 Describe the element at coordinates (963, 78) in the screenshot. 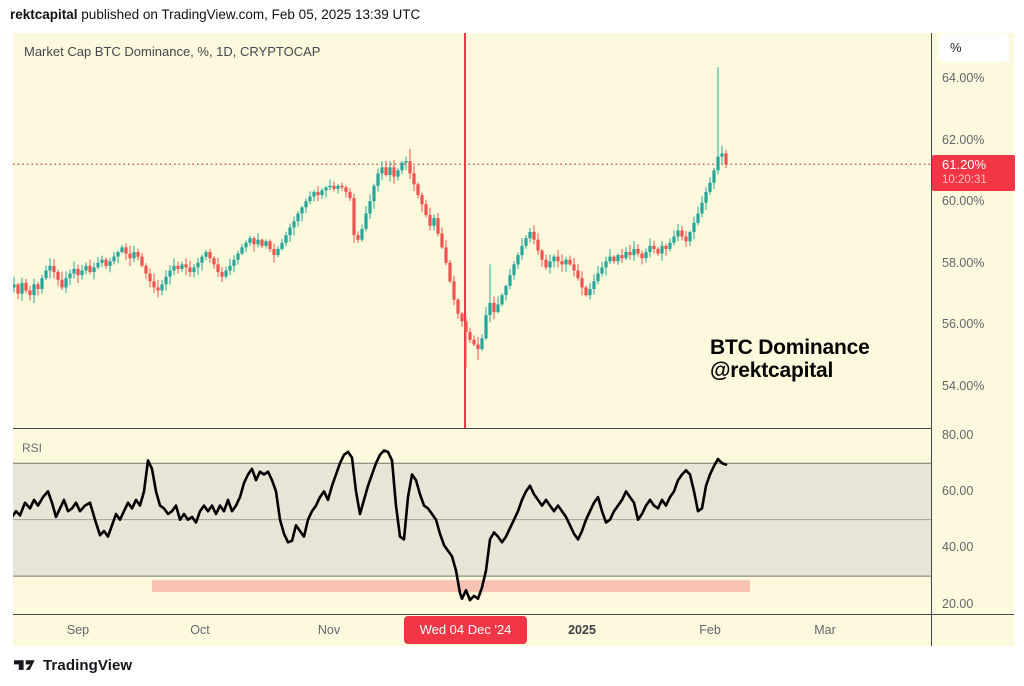

I see `price-tick-label: 64.00%` at that location.